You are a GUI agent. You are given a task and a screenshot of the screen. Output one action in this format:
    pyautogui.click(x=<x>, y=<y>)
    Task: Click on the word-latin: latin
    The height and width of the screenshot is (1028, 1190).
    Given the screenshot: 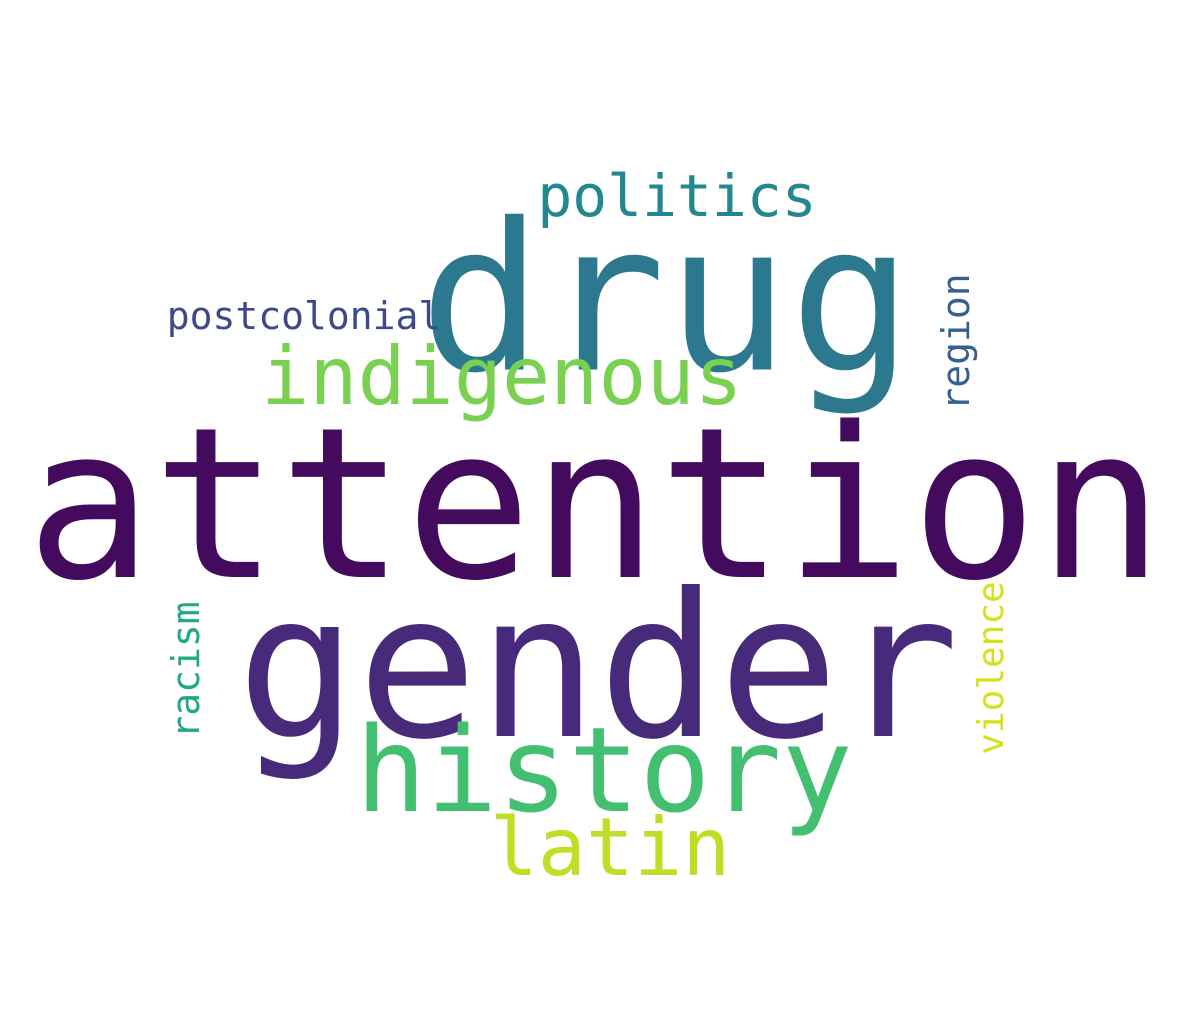 What is the action you would take?
    pyautogui.click(x=610, y=847)
    